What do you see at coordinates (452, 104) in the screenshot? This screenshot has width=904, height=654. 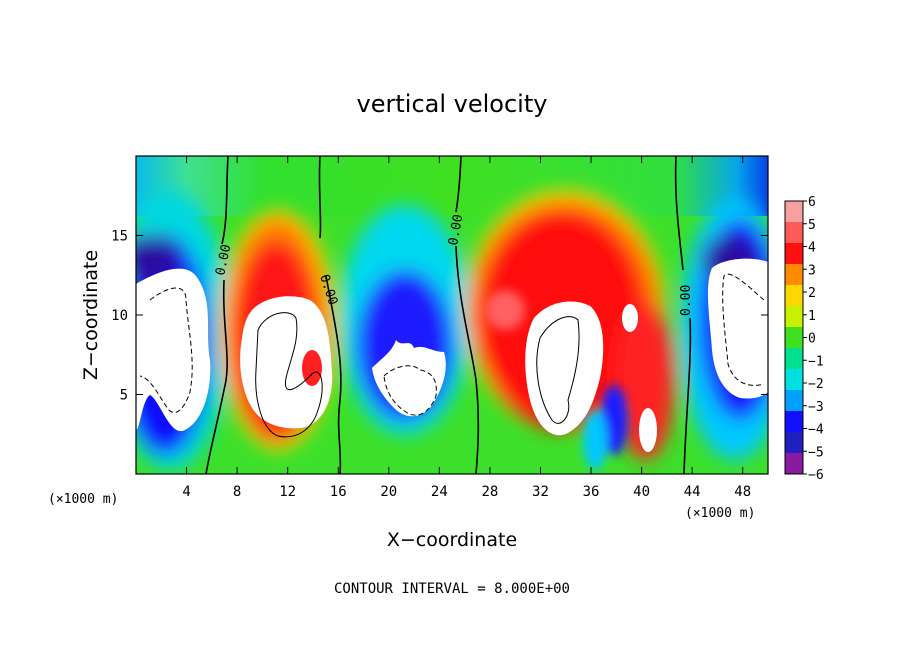 I see `chart-title: vertical velocity` at bounding box center [452, 104].